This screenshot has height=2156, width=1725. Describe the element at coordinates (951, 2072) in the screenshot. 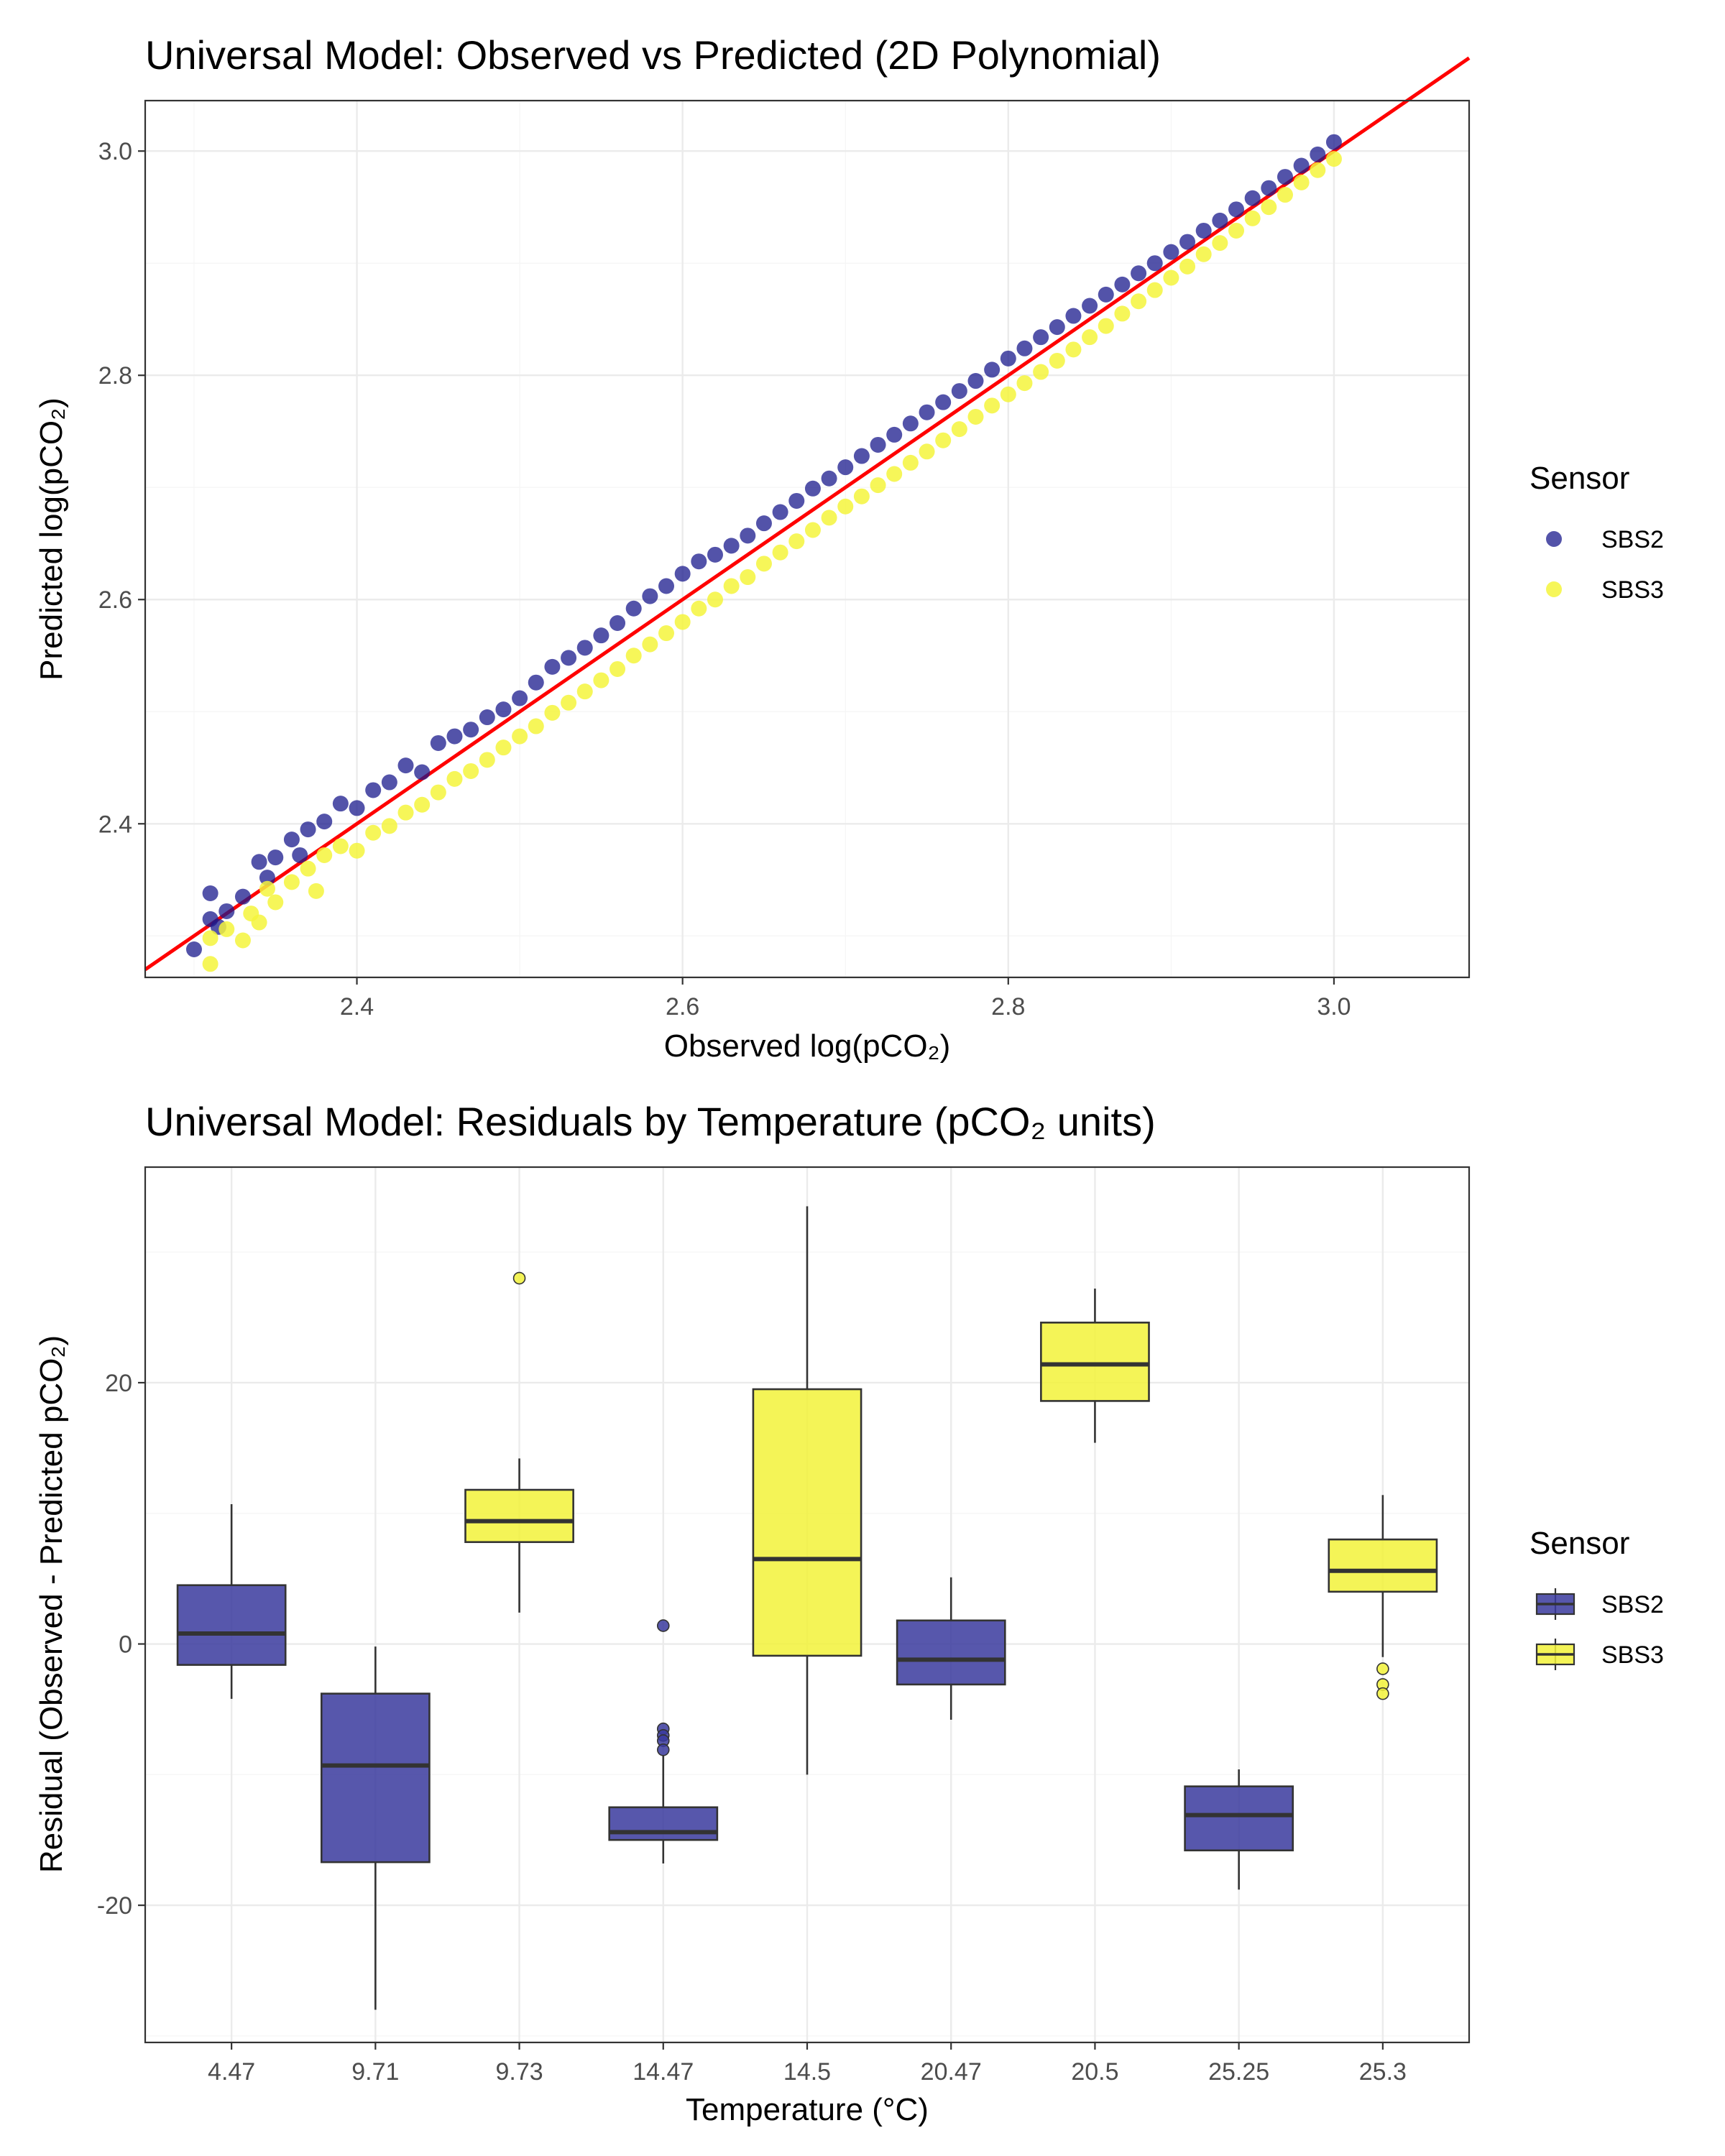

I see `boxplot-x-tick-label: 20.47` at that location.